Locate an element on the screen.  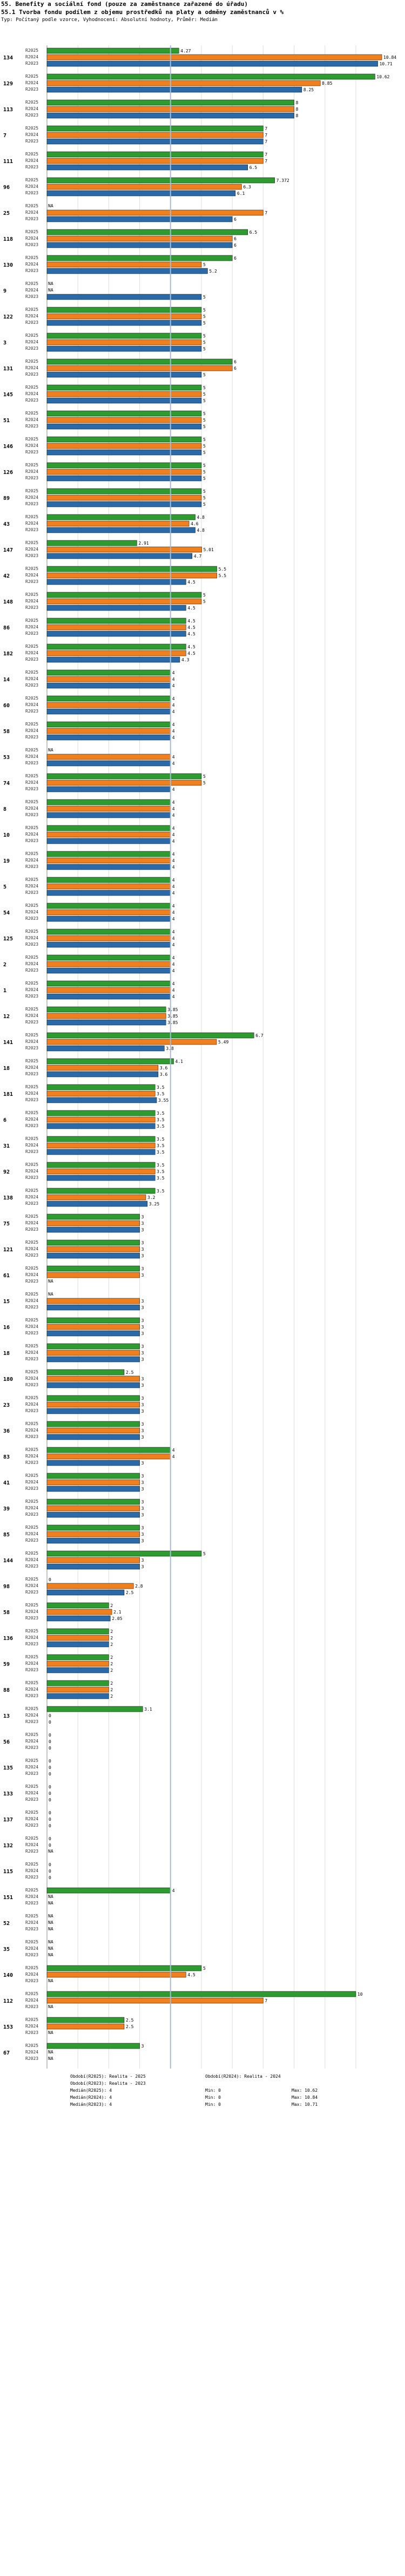
group-label: 19 is located at coordinates (6, 861).